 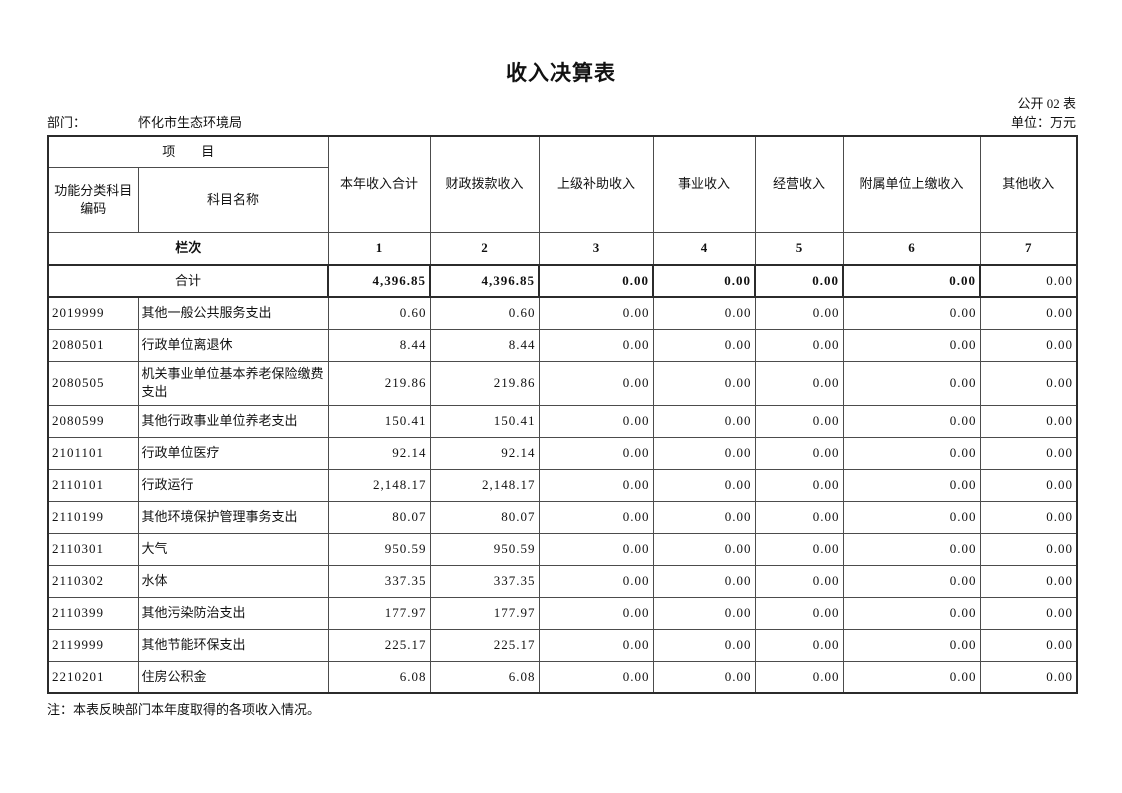 I want to click on row-code: 2110302, so click(x=93, y=581).